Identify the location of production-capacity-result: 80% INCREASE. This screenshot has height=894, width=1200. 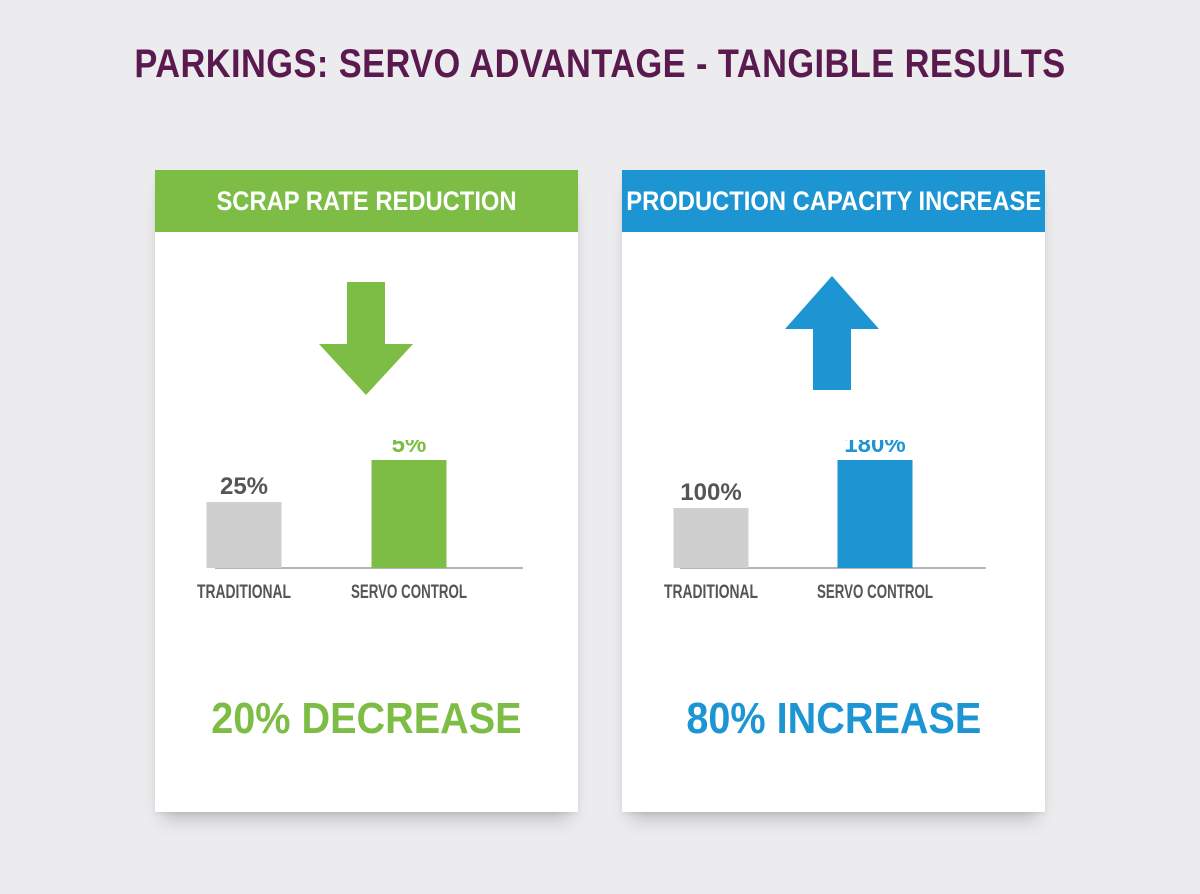
(833, 719).